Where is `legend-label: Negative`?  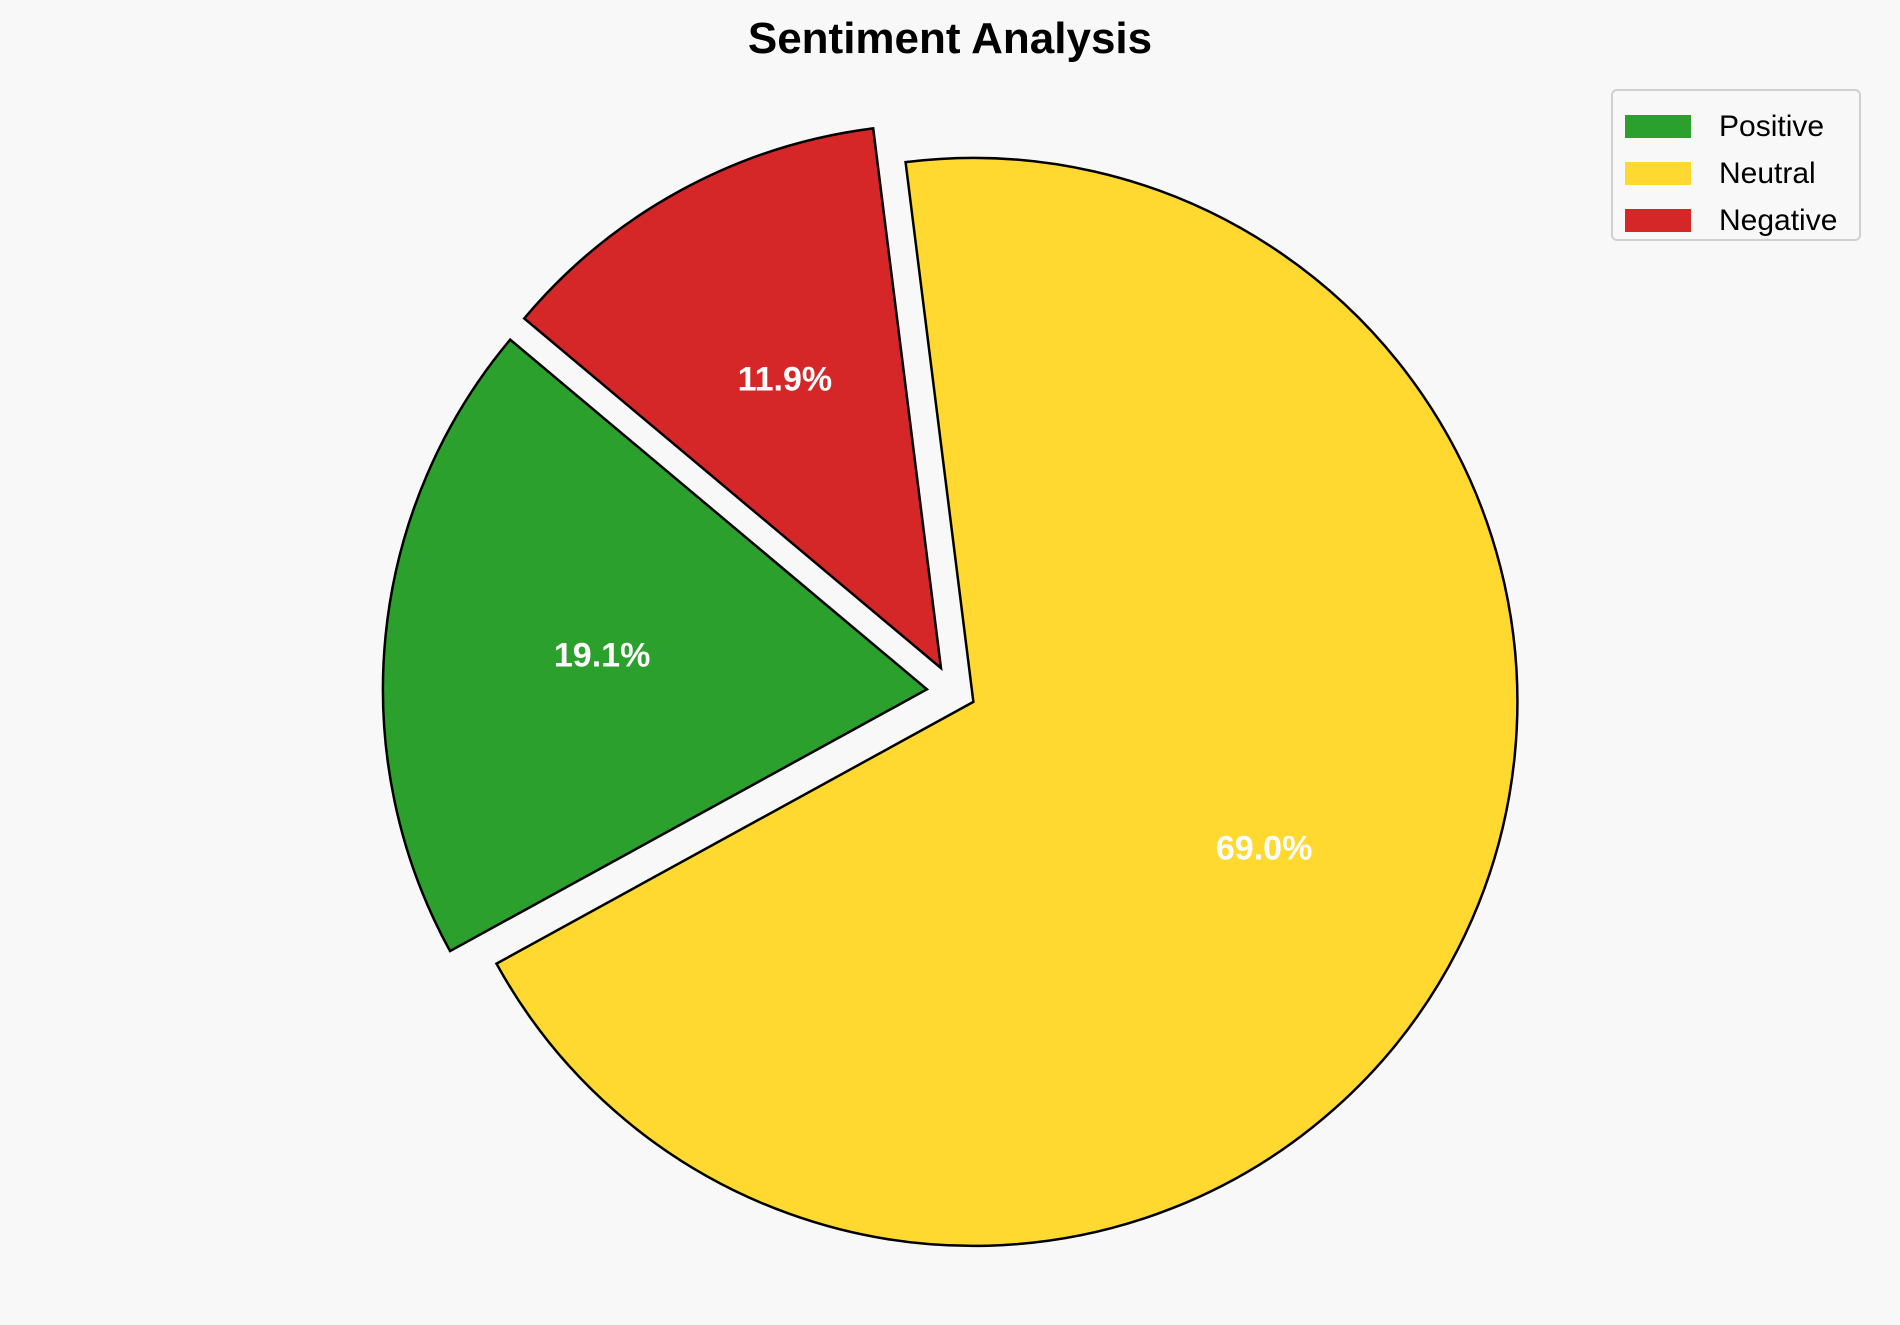
legend-label: Negative is located at coordinates (1778, 220).